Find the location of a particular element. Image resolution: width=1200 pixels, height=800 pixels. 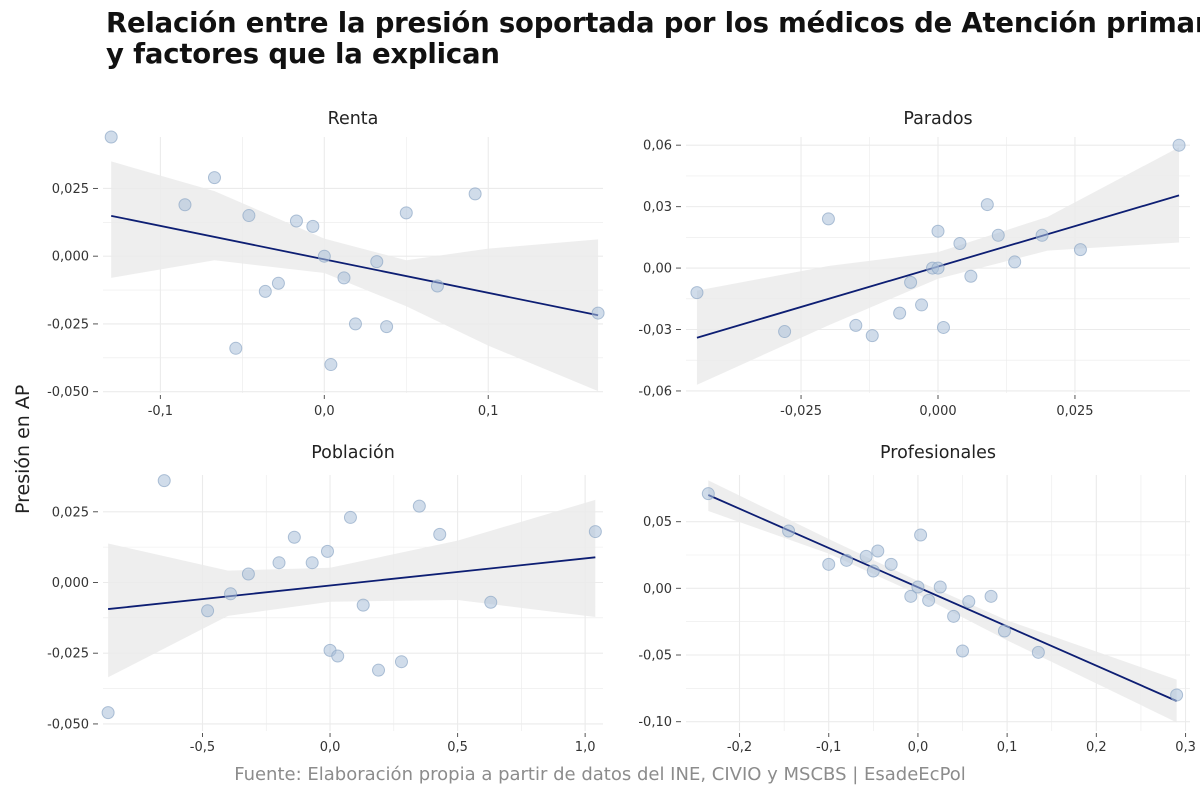

panel-title: Población is located at coordinates (353, 453).